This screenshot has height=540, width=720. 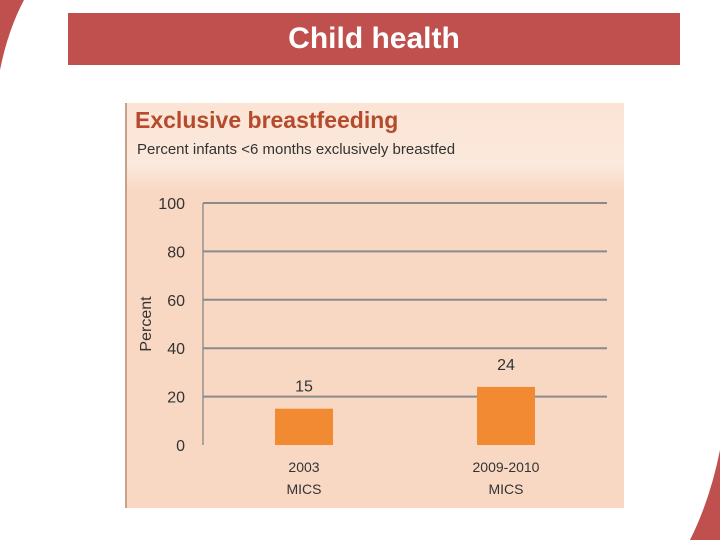 What do you see at coordinates (146, 324) in the screenshot?
I see `y-axis-label: Percent` at bounding box center [146, 324].